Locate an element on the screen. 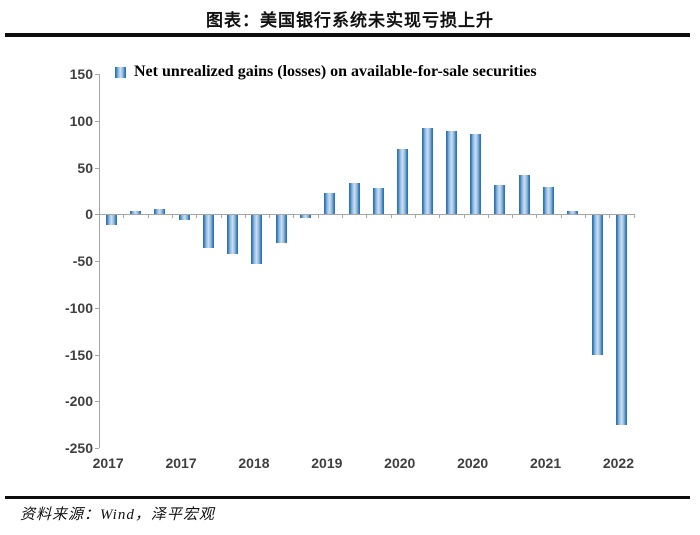  x-axis-label: 2021 is located at coordinates (545, 463).